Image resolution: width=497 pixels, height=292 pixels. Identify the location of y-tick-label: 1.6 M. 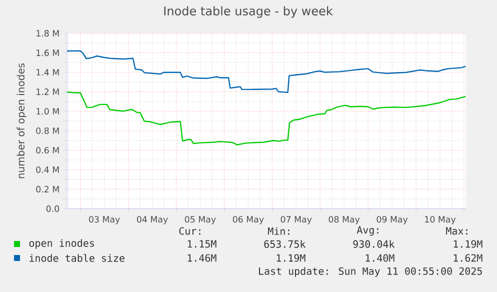
(47, 53).